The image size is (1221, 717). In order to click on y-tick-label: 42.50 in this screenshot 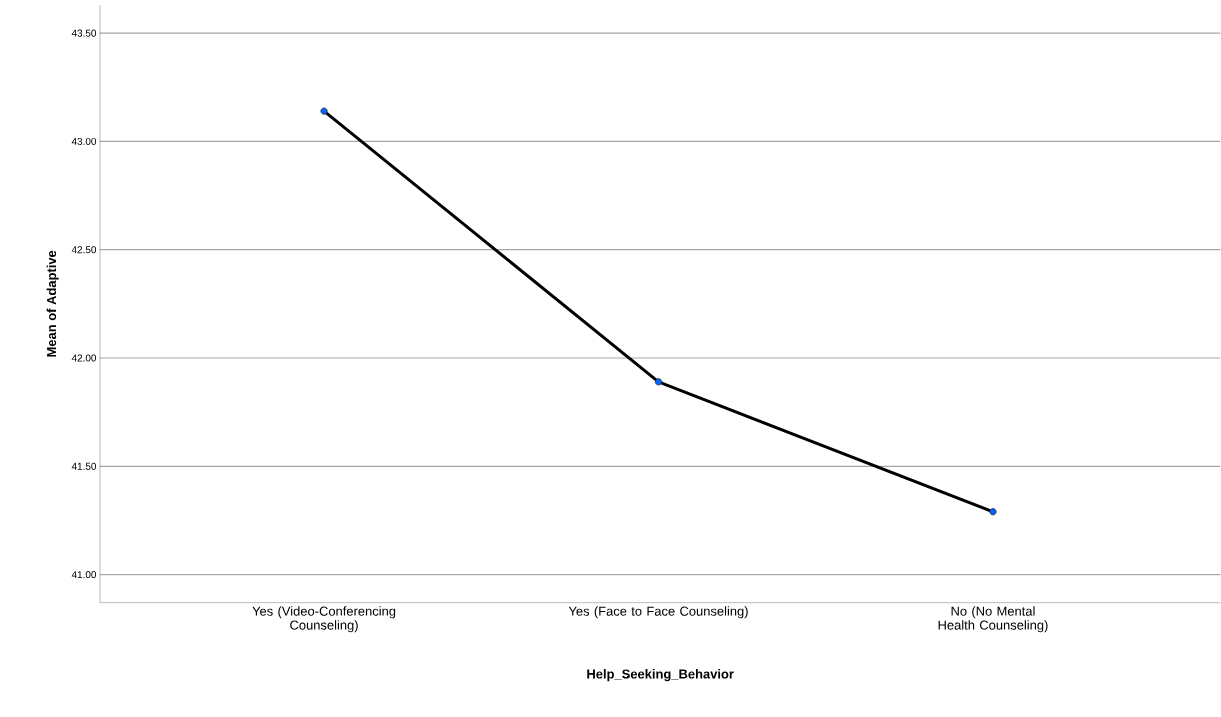, I will do `click(84, 250)`.